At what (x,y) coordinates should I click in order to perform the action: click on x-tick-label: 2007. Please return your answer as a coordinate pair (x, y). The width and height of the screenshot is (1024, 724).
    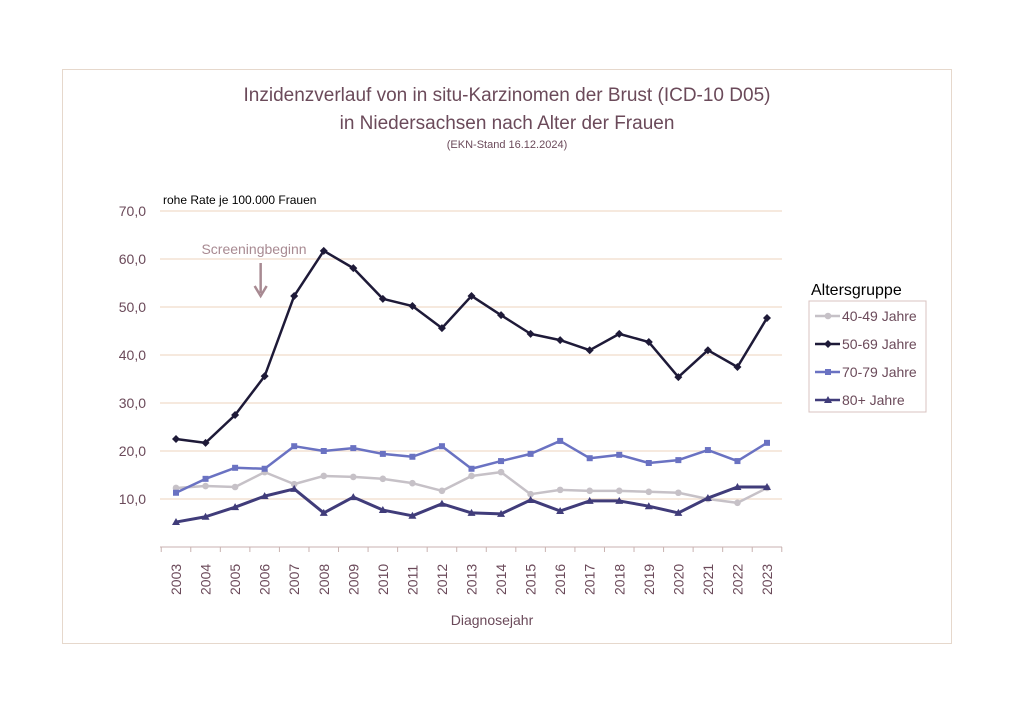
    Looking at the image, I should click on (294, 579).